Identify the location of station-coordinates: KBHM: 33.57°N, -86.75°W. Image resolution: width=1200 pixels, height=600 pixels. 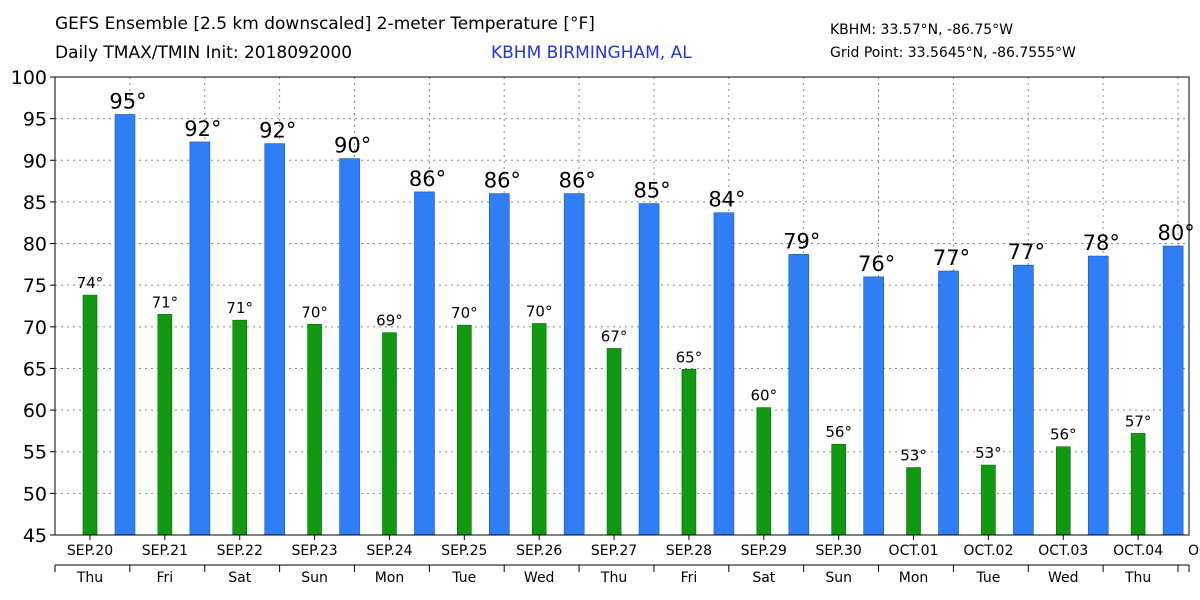
(921, 30).